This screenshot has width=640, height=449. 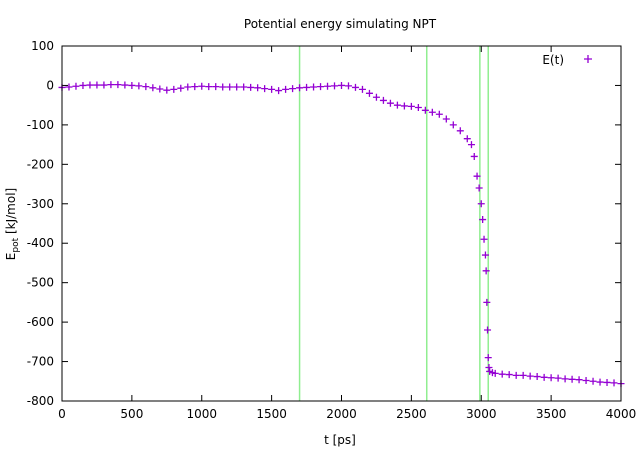 What do you see at coordinates (553, 60) in the screenshot?
I see `legend-label: E(t)` at bounding box center [553, 60].